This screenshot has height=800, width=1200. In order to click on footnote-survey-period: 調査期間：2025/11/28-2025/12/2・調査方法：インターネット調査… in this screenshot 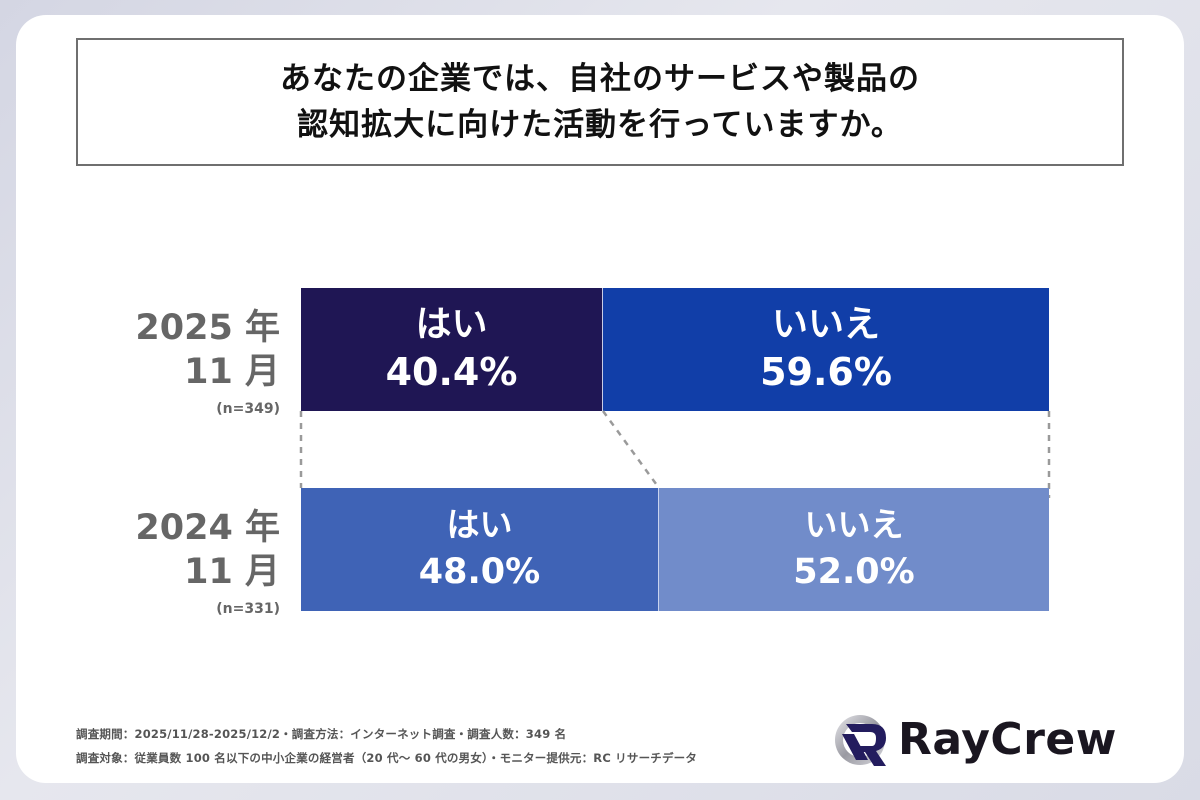, I will do `click(321, 734)`.